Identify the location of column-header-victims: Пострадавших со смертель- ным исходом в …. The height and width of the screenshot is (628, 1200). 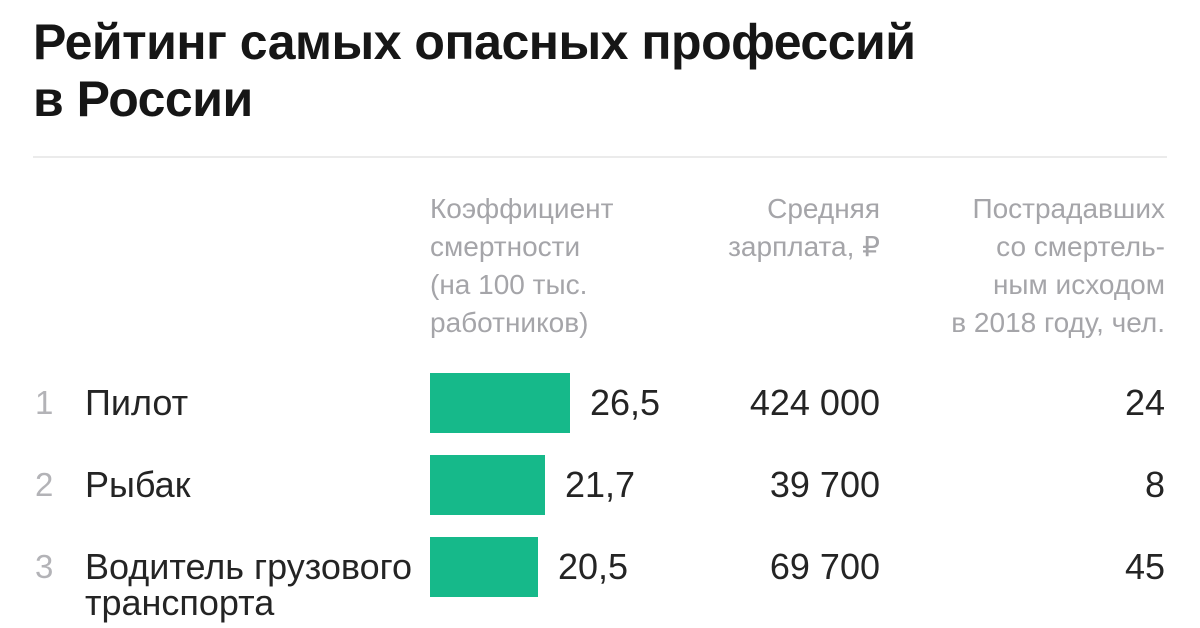
(1058, 265).